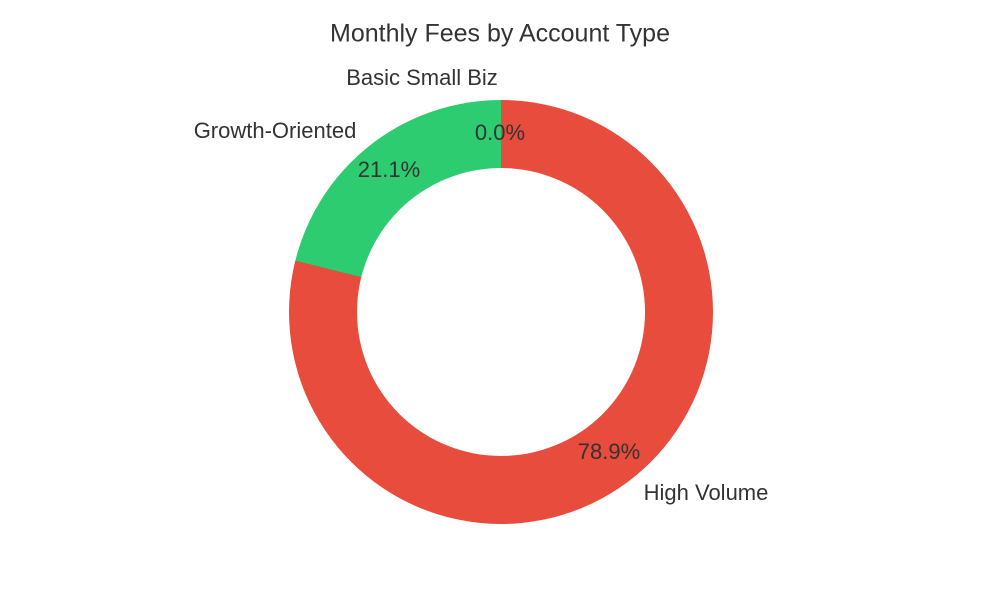  What do you see at coordinates (609, 451) in the screenshot?
I see `pct-label-high-volume: 78.9%` at bounding box center [609, 451].